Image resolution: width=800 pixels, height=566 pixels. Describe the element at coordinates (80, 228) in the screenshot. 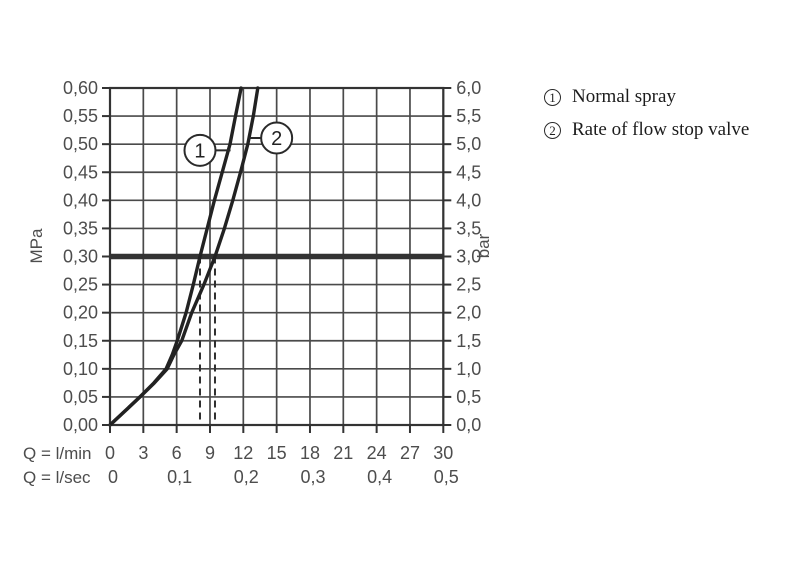

I see `left-axis-tick-label: 0,35` at that location.